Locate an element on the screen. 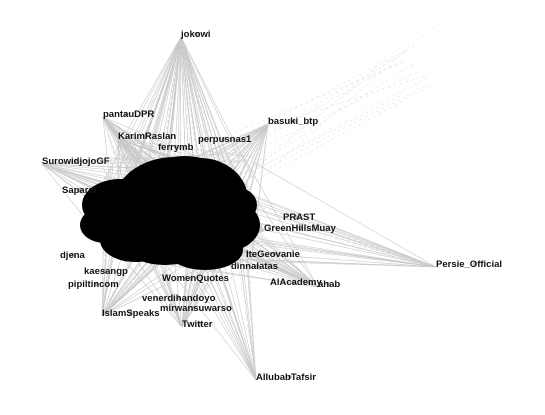 This screenshot has height=415, width=545. node-label-mirwan: mirwansuwarso is located at coordinates (196, 308).